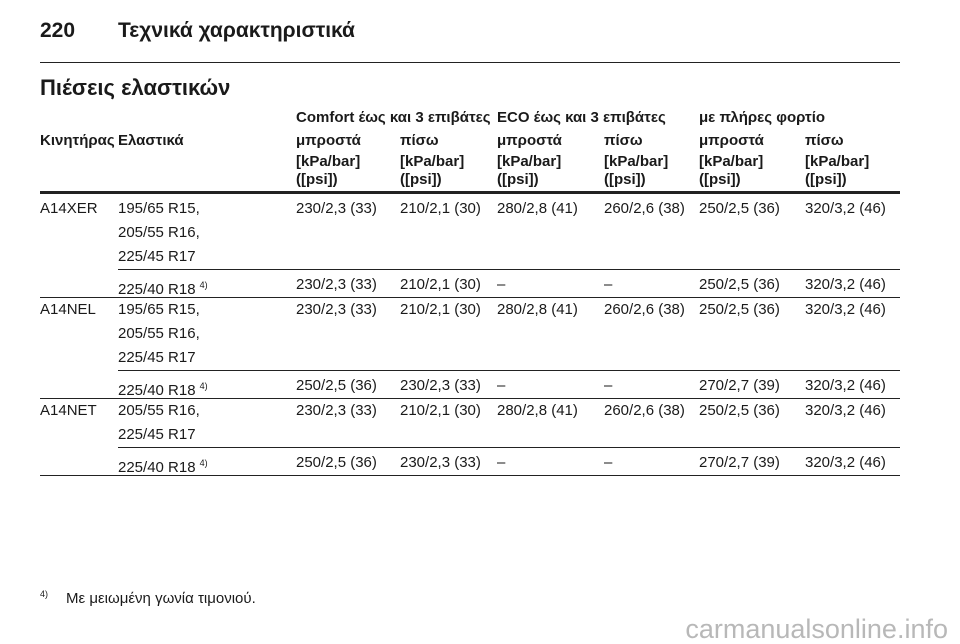 Image resolution: width=960 pixels, height=644 pixels. Describe the element at coordinates (816, 629) in the screenshot. I see `watermark: carmanualsonline.info` at that location.